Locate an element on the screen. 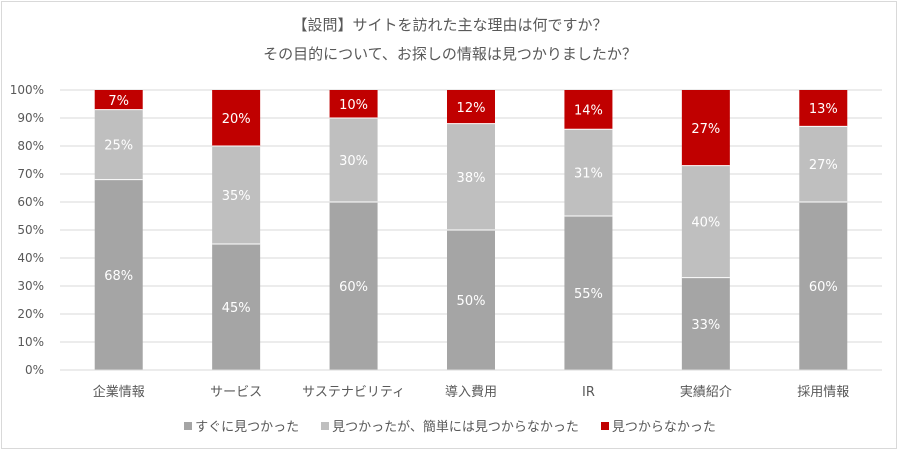 The image size is (900, 452). data-label: 55% is located at coordinates (588, 294).